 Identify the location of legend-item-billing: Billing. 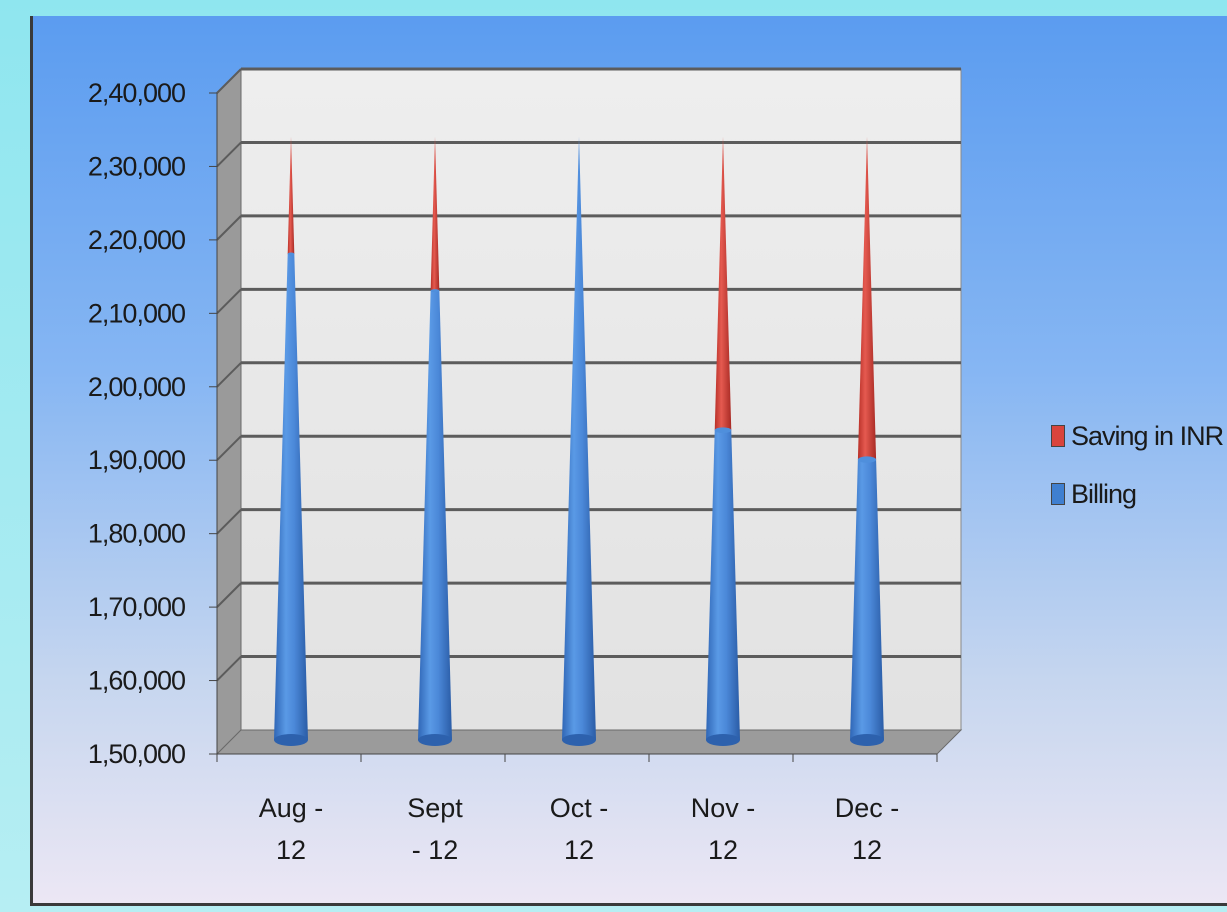
(1137, 494).